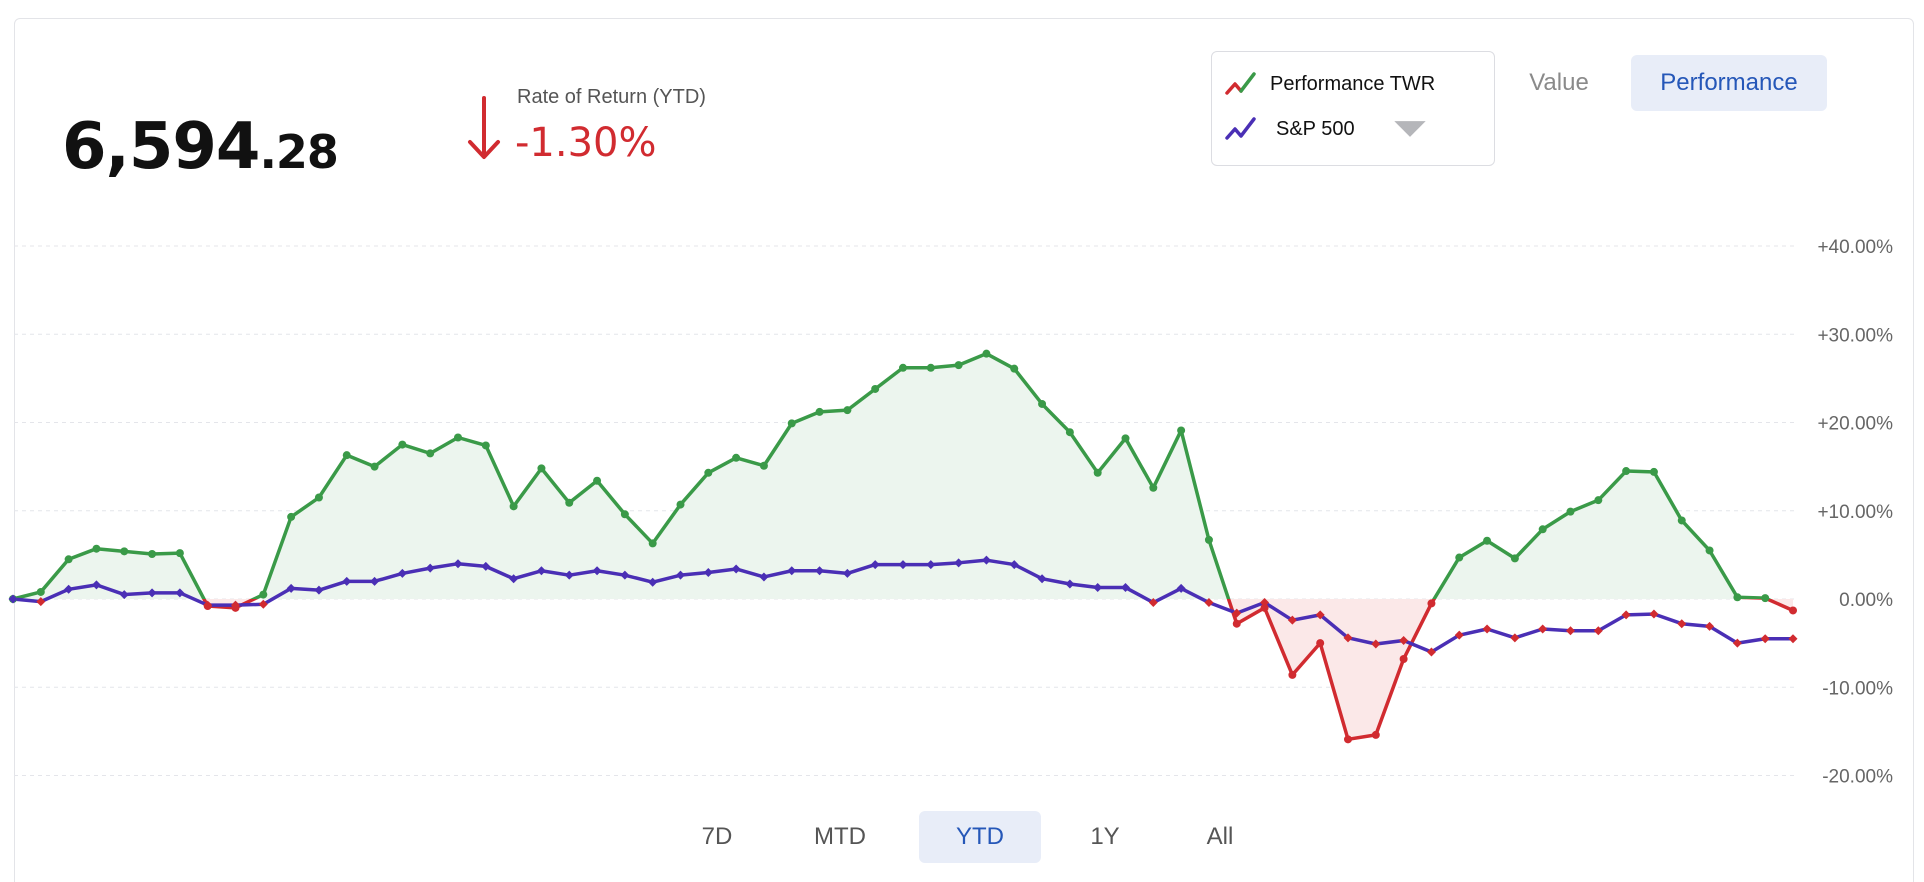 This screenshot has height=882, width=1924. I want to click on balance-decimal: .28, so click(298, 152).